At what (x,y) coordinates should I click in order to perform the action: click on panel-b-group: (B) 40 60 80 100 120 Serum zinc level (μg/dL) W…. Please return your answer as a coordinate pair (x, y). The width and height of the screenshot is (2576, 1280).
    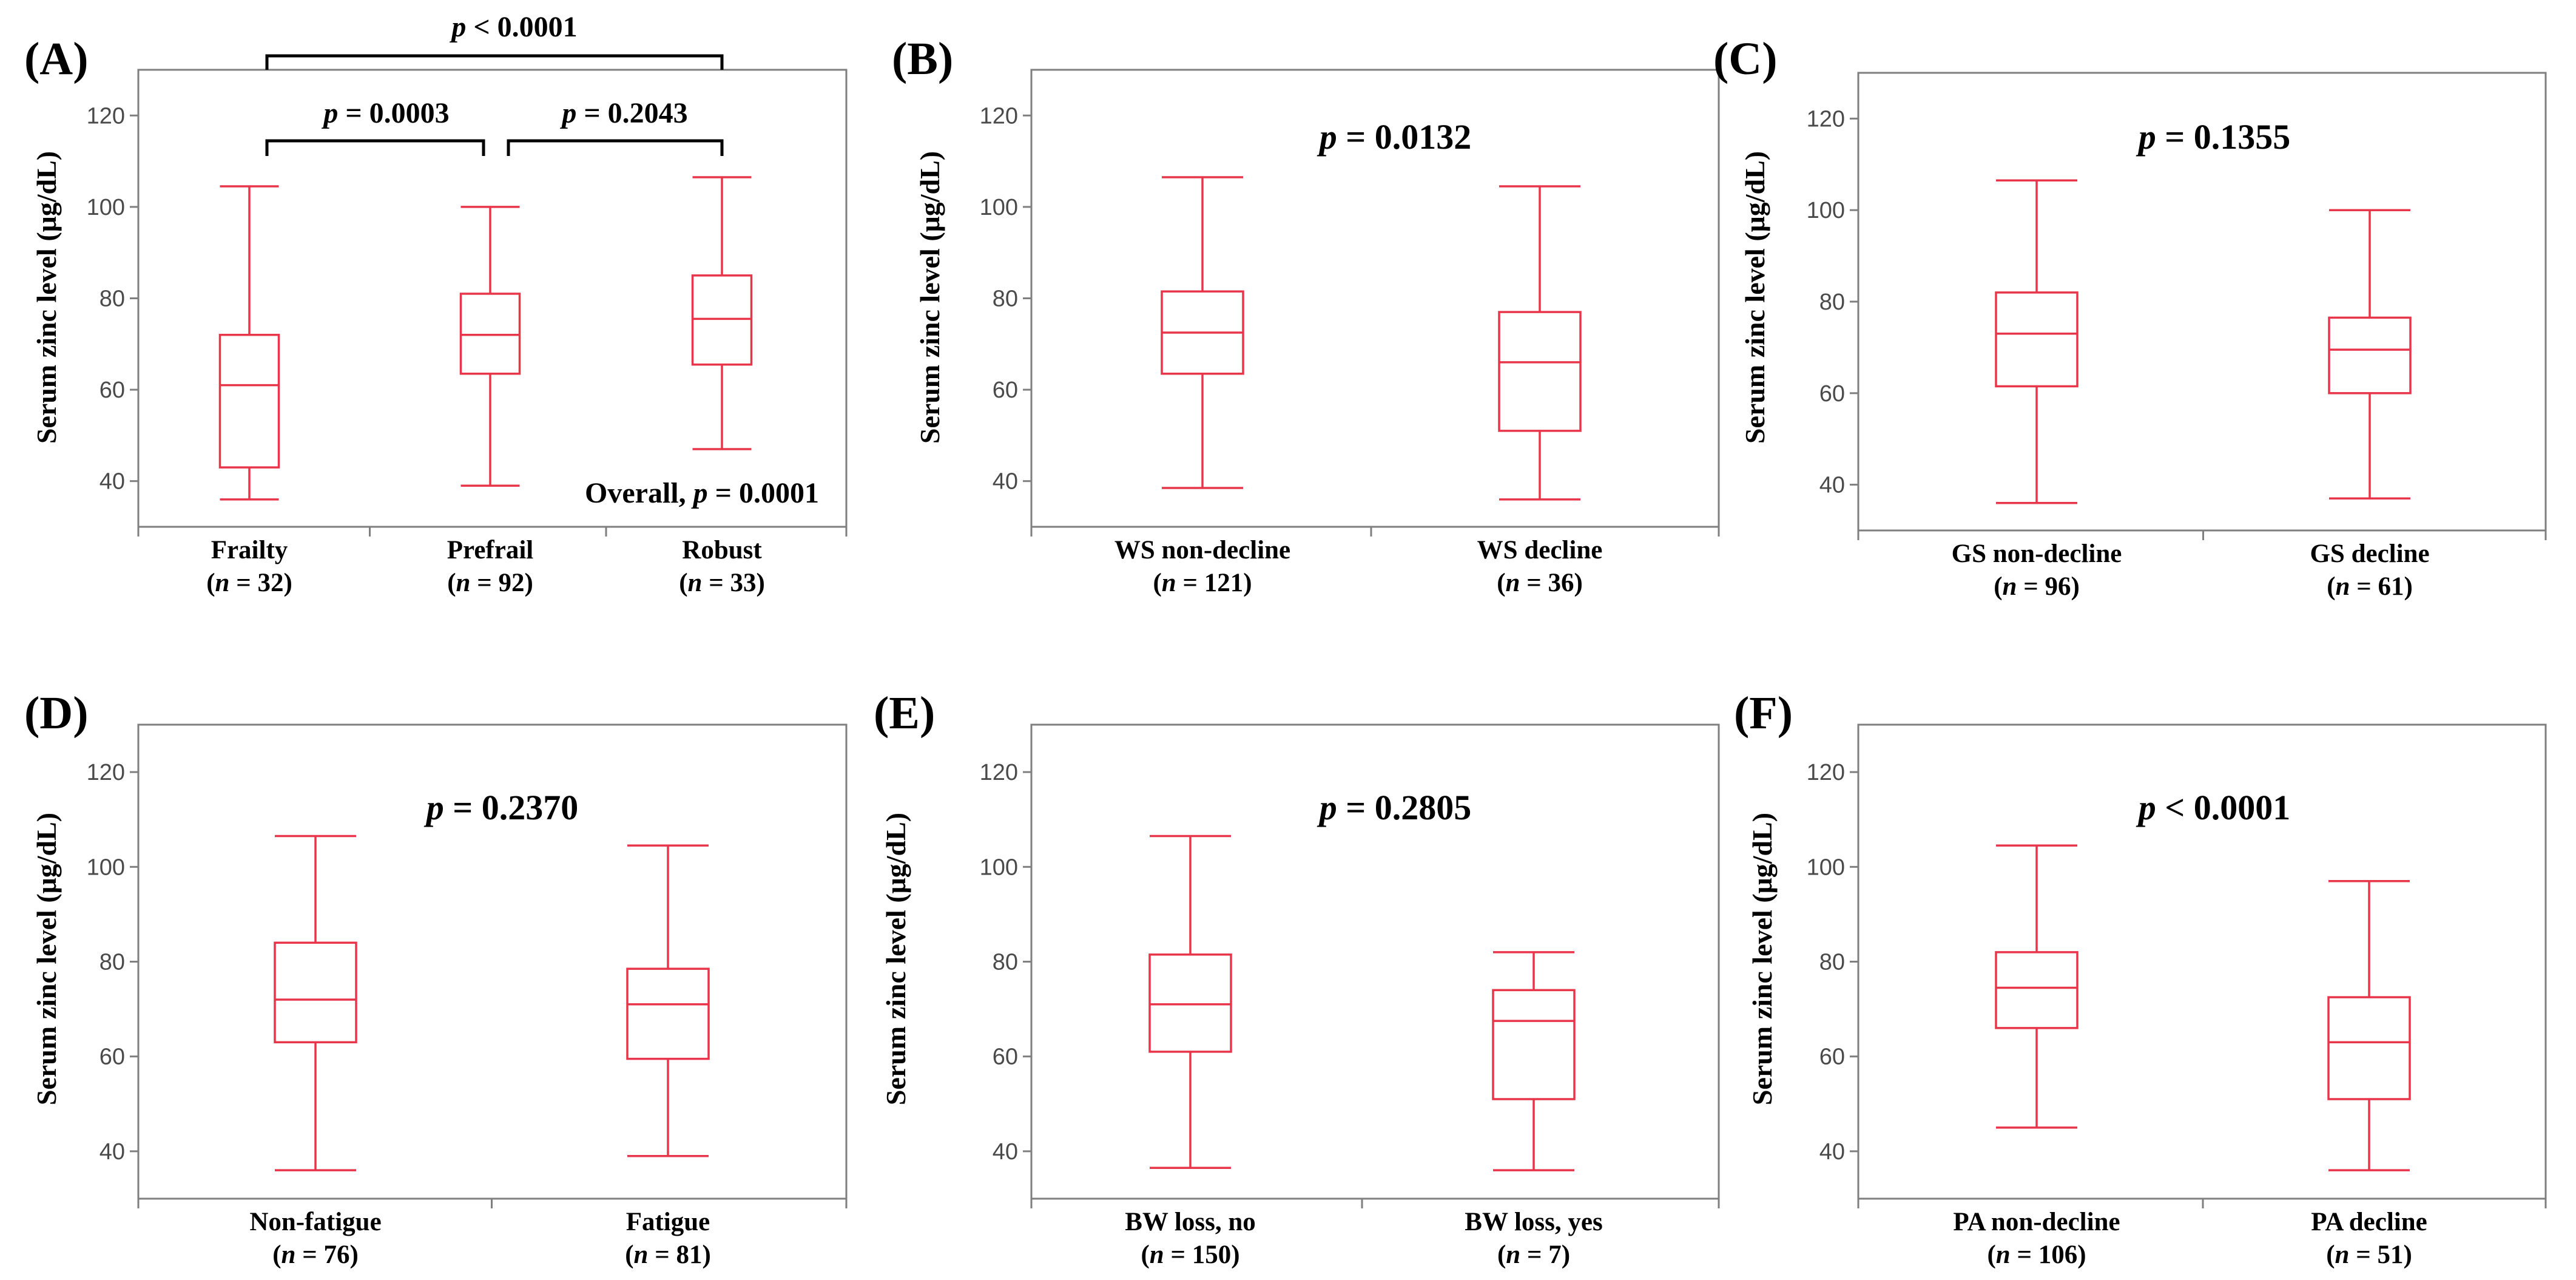
    Looking at the image, I should click on (1306, 315).